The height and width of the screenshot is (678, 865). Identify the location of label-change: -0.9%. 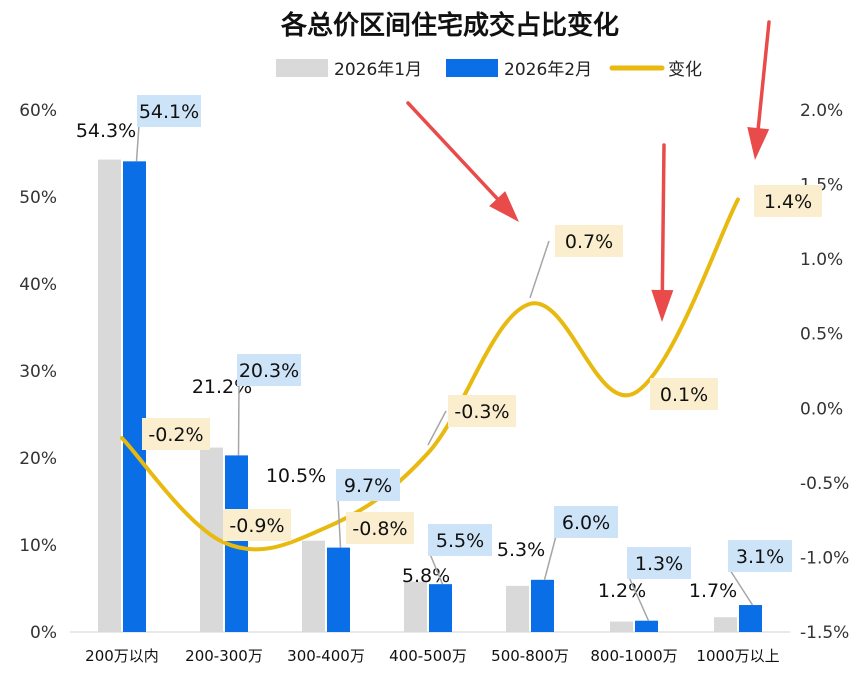
(256, 526).